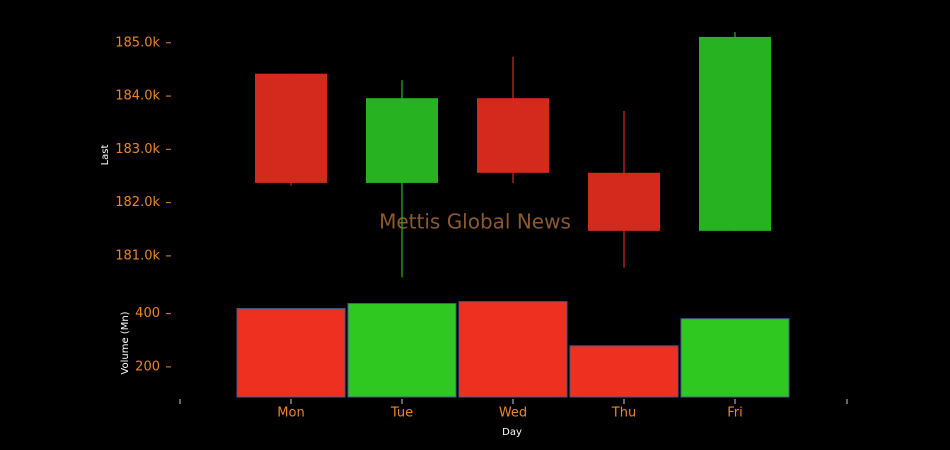  Describe the element at coordinates (735, 413) in the screenshot. I see `x-tick-label: Fri` at that location.